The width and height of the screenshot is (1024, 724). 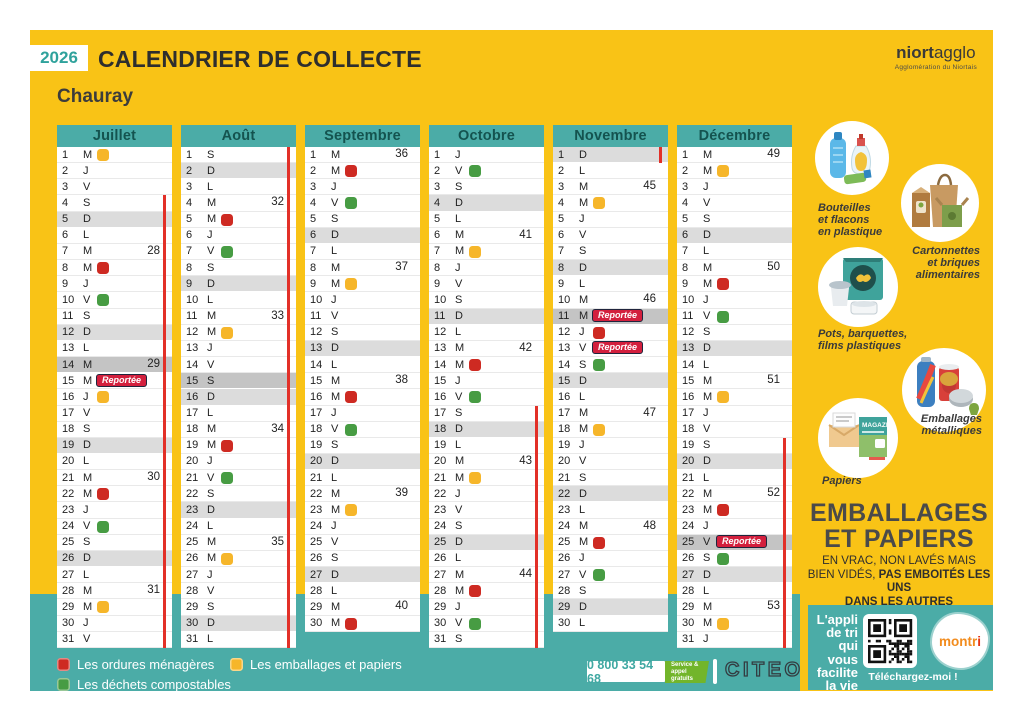 What do you see at coordinates (715, 671) in the screenshot?
I see `footer-divider` at bounding box center [715, 671].